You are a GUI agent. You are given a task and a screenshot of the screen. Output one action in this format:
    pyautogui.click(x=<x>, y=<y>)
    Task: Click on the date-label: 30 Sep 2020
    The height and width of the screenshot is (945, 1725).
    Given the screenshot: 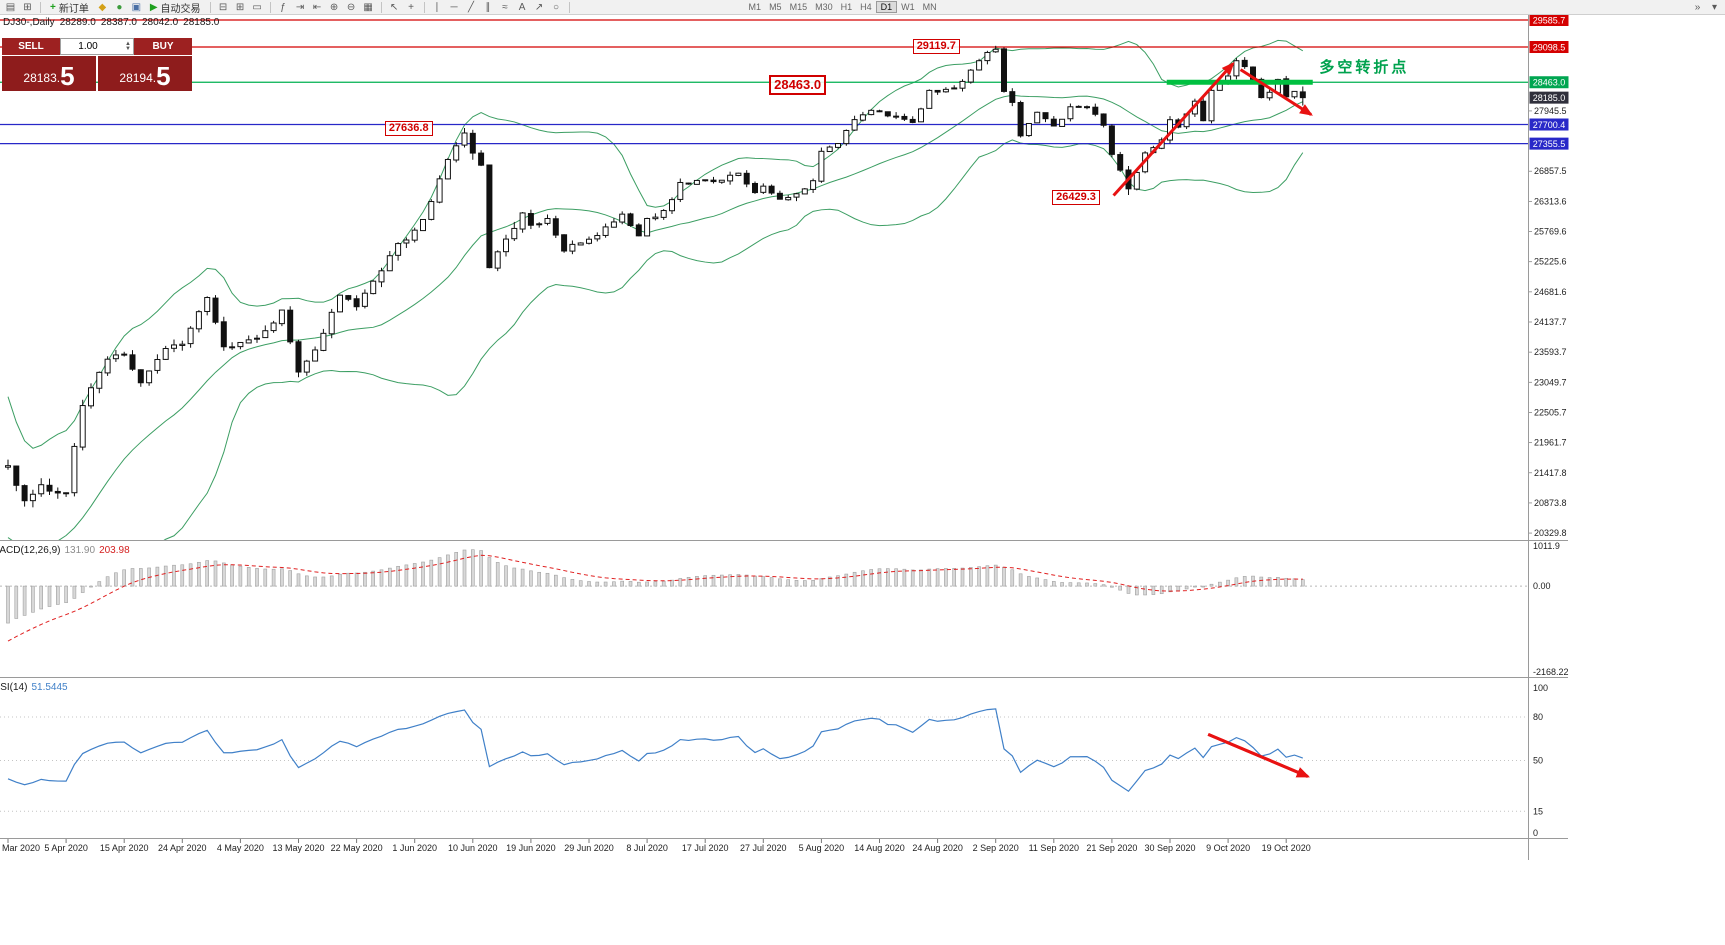 What is the action you would take?
    pyautogui.click(x=1169, y=848)
    